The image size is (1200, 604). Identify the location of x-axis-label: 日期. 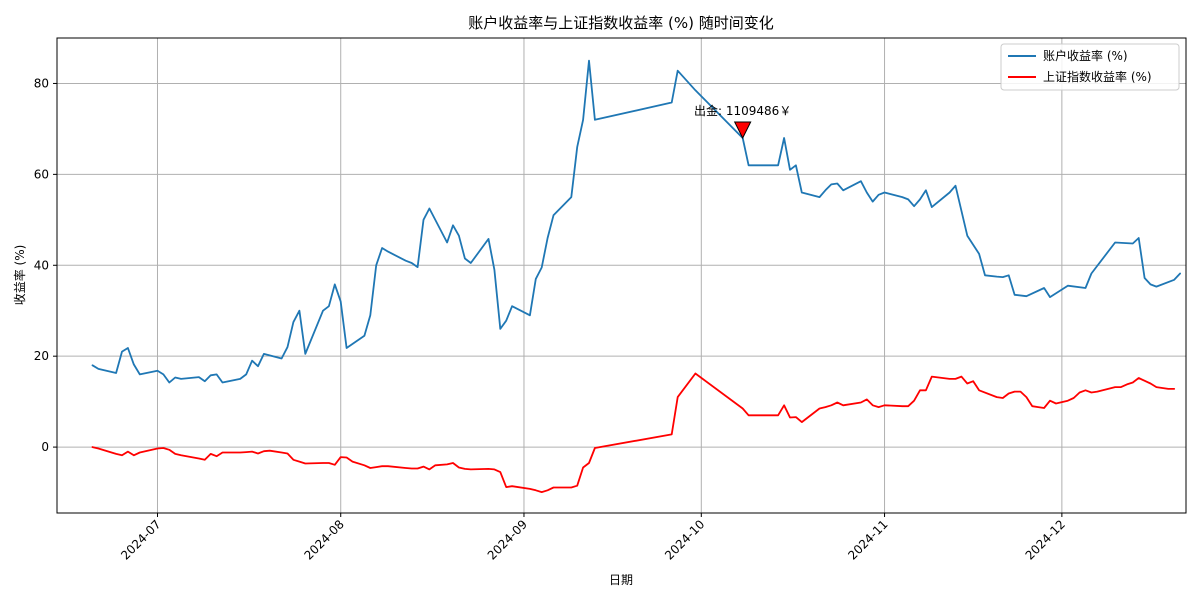
(621, 580).